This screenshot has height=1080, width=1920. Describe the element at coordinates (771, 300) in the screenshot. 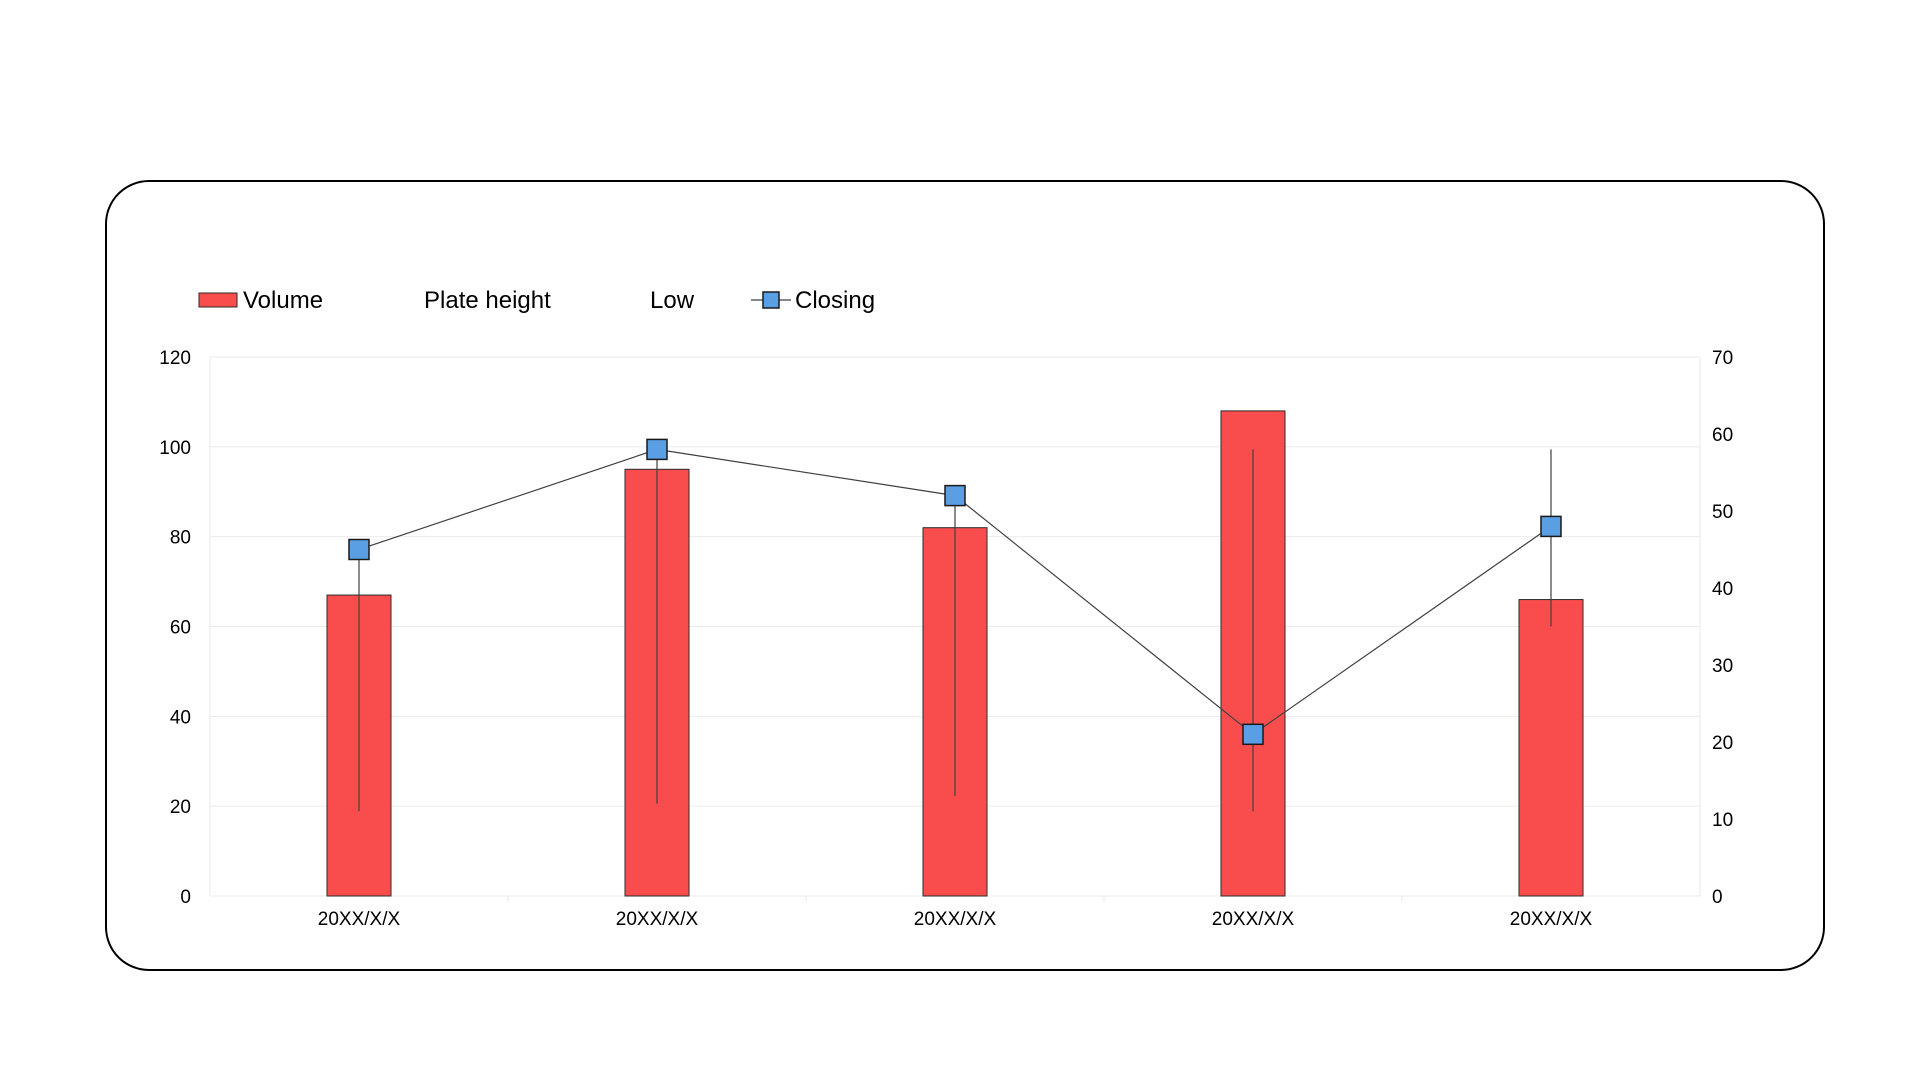

I see `legend-marker-closing` at that location.